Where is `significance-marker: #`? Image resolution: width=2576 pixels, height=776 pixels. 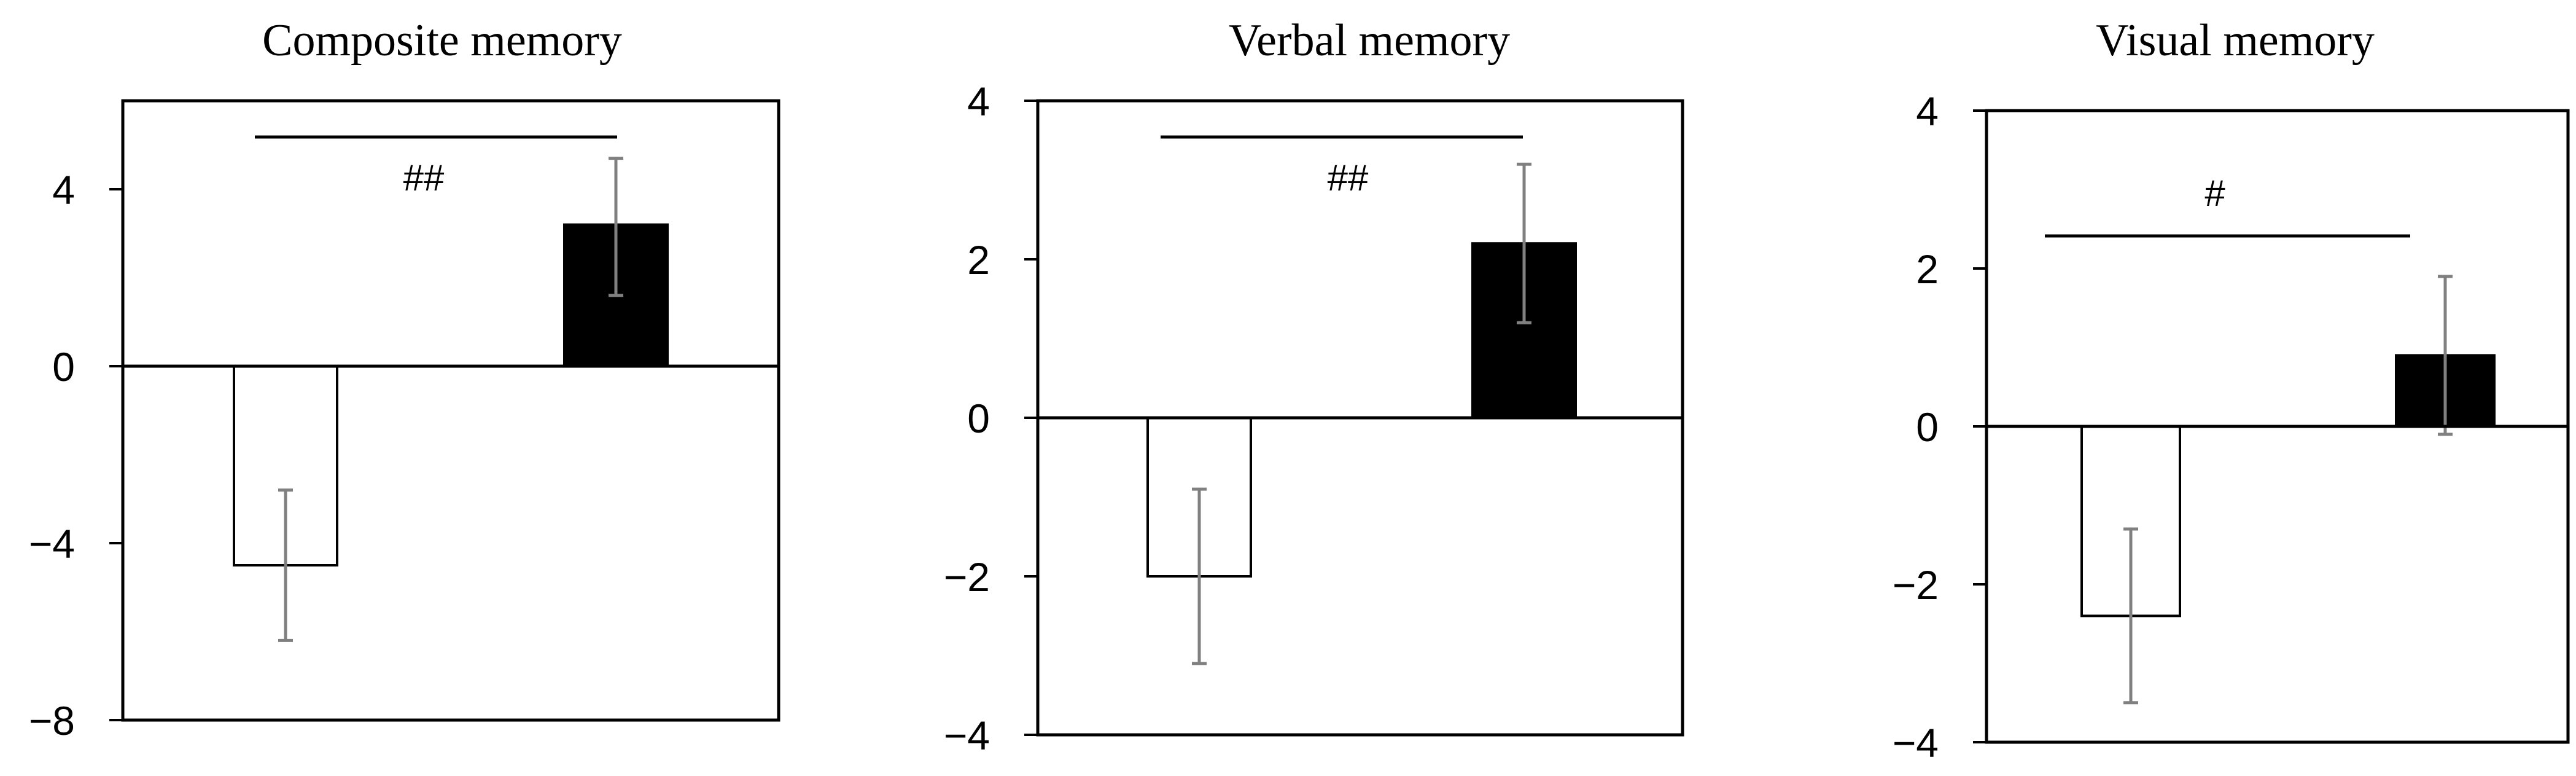
significance-marker: # is located at coordinates (2214, 193).